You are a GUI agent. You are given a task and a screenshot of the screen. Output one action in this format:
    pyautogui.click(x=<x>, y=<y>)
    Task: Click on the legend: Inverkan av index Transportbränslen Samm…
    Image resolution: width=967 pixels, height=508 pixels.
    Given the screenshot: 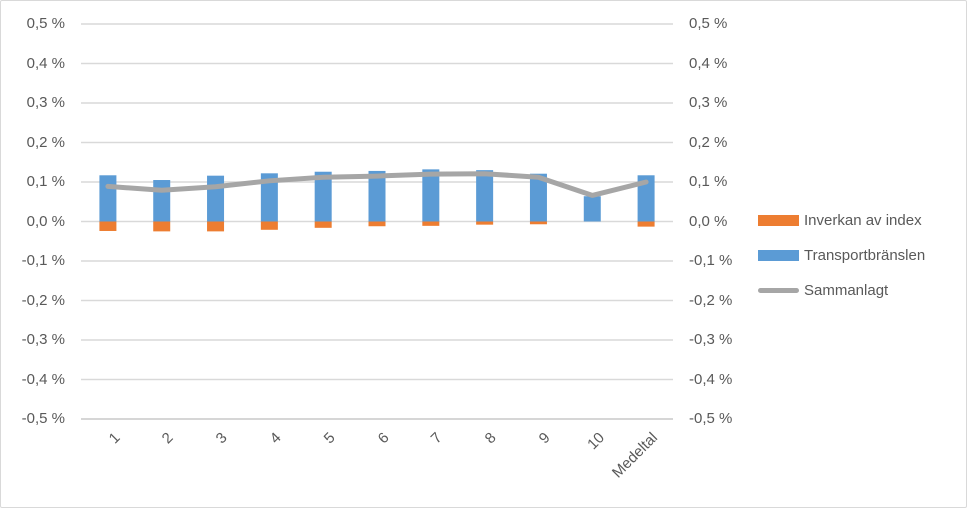 What is the action you would take?
    pyautogui.click(x=841, y=255)
    